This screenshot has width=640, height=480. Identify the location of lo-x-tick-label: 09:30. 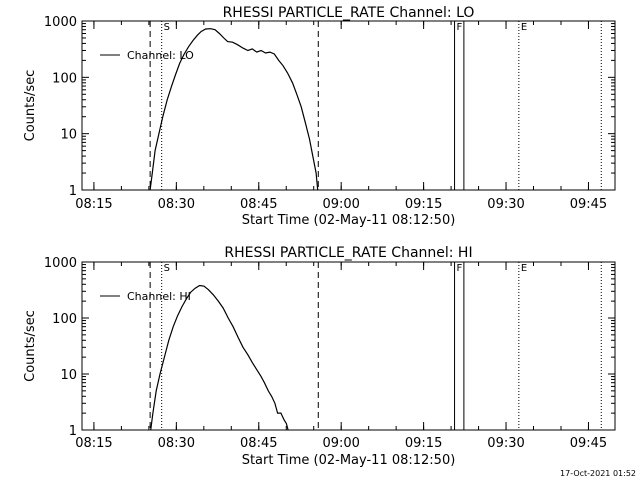
(505, 204).